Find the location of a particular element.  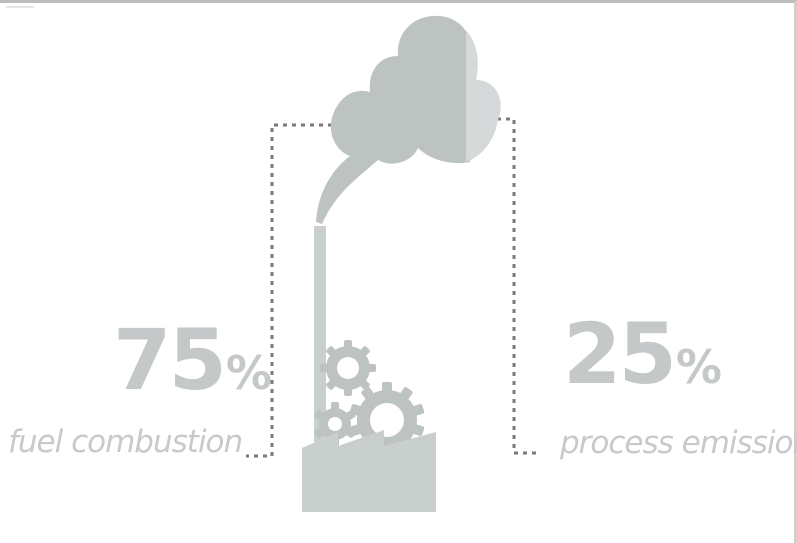

process-emissions-unit: % is located at coordinates (698, 367).